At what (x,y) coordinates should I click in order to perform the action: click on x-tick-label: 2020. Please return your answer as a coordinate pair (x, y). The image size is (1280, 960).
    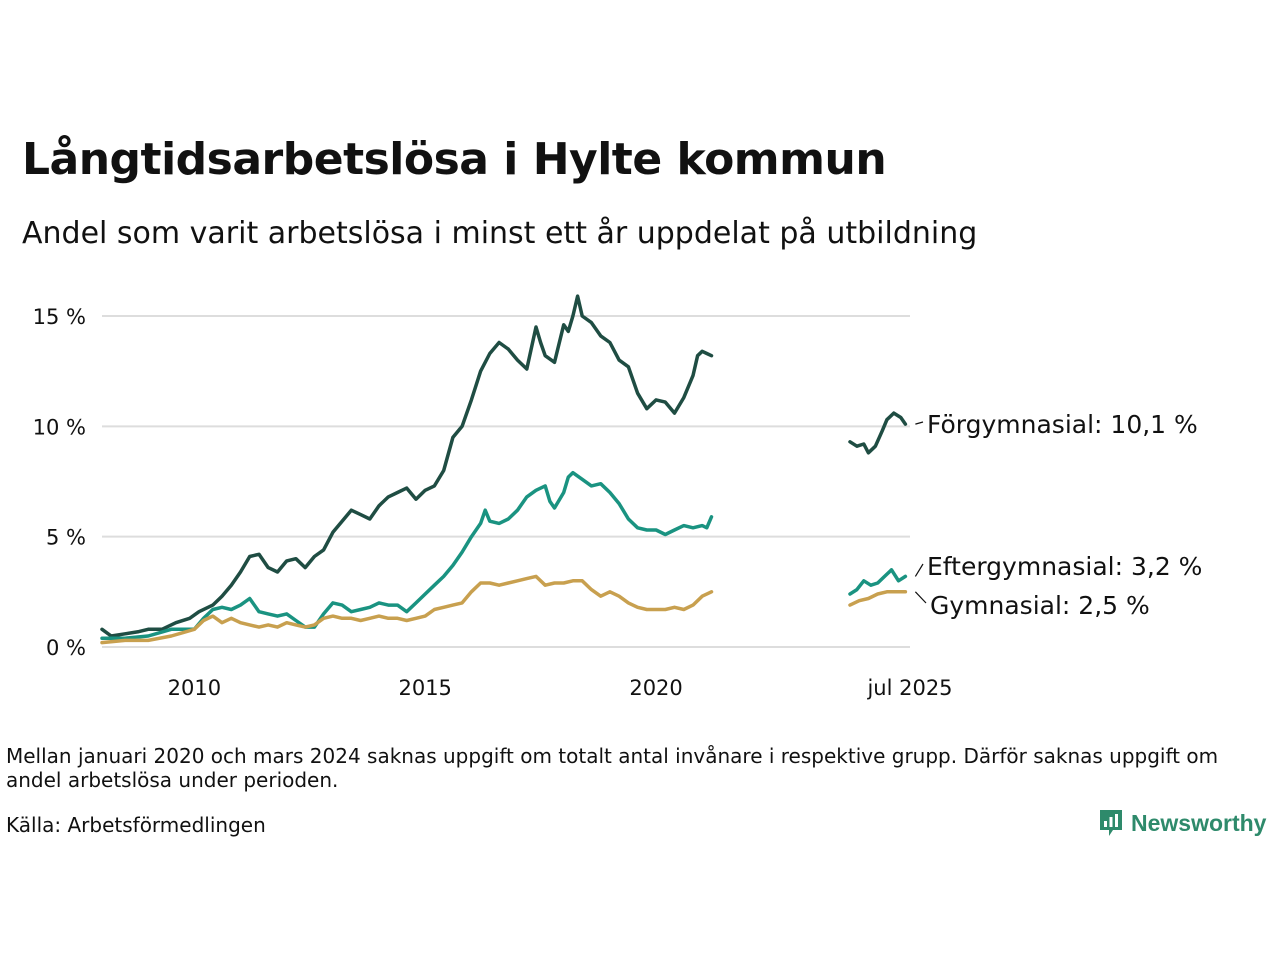
    Looking at the image, I should click on (655, 688).